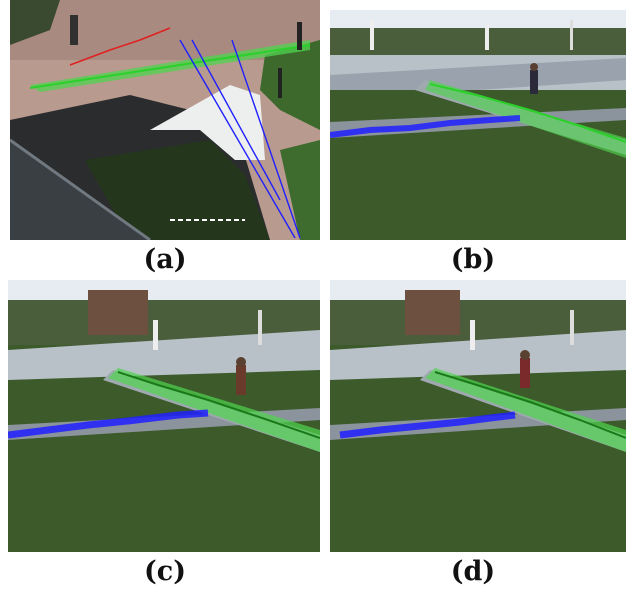 This screenshot has height=592, width=627. Describe the element at coordinates (473, 571) in the screenshot. I see `panel-d-label: (d)` at that location.